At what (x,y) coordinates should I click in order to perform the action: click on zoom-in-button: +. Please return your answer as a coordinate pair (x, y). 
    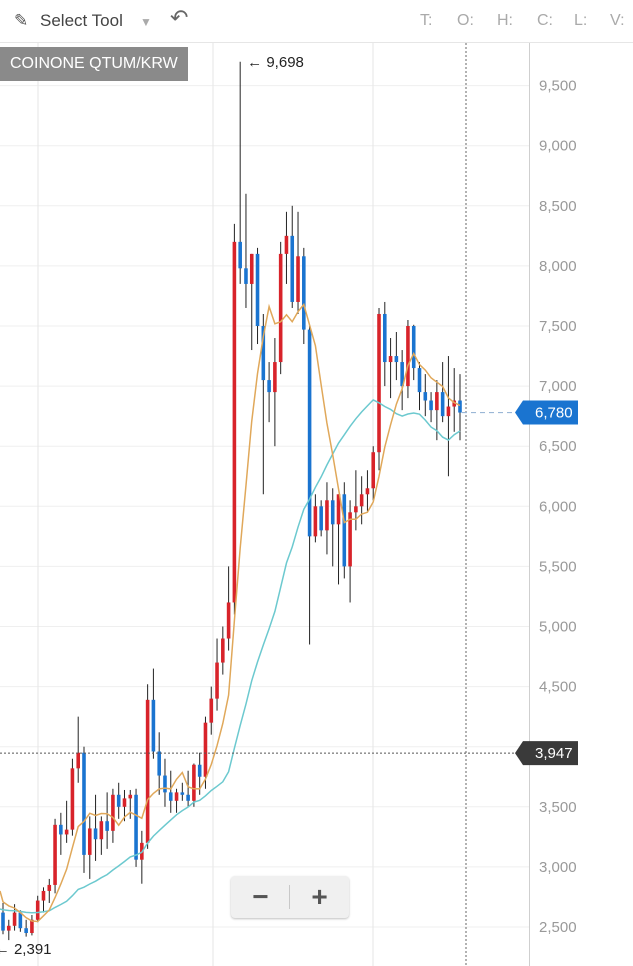
    Looking at the image, I should click on (319, 896).